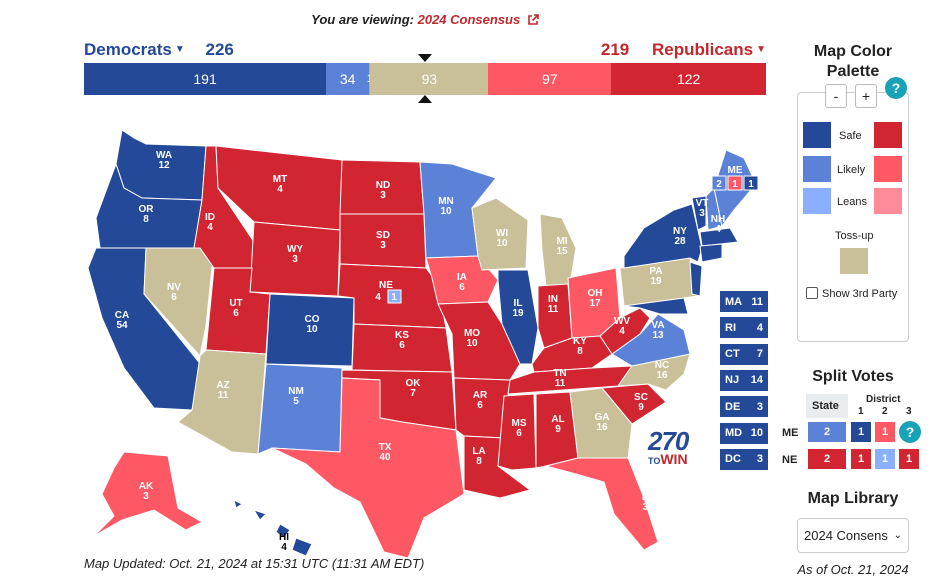 The width and height of the screenshot is (937, 588). Describe the element at coordinates (827, 459) in the screenshot. I see `split-ne-state: 2` at that location.